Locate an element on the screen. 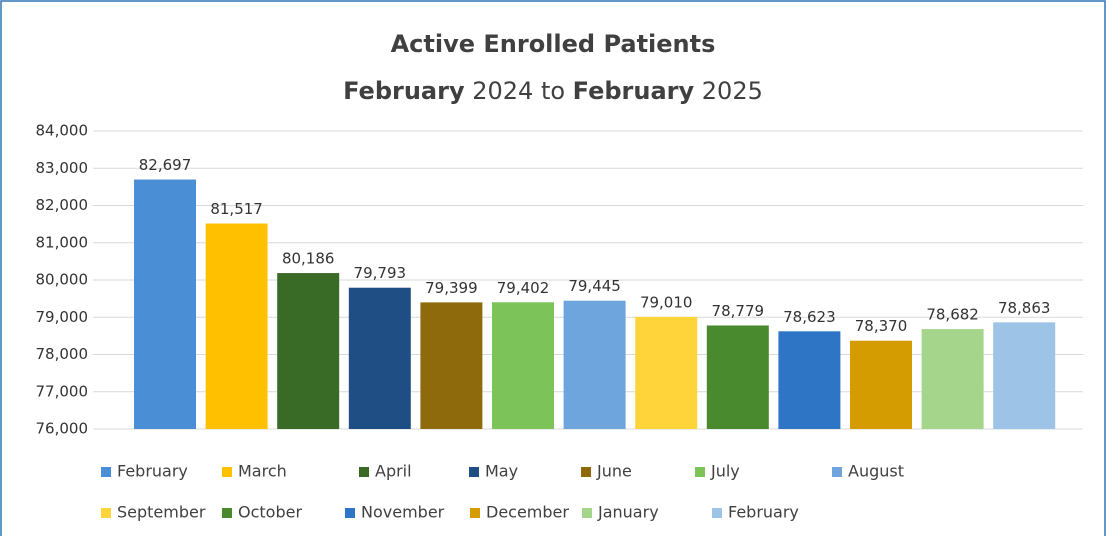 The image size is (1106, 536). subtitle-part: 2024 to is located at coordinates (519, 91).